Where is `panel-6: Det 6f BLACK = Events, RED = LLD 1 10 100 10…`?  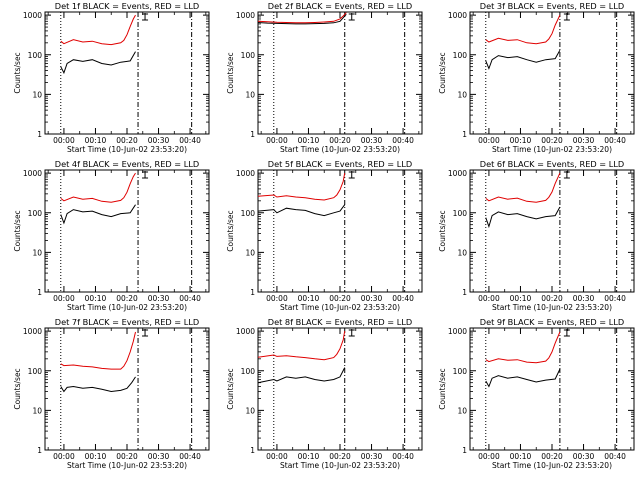 panel-6: Det 6f BLACK = Events, RED = LLD 1 10 100 10… is located at coordinates (536, 235).